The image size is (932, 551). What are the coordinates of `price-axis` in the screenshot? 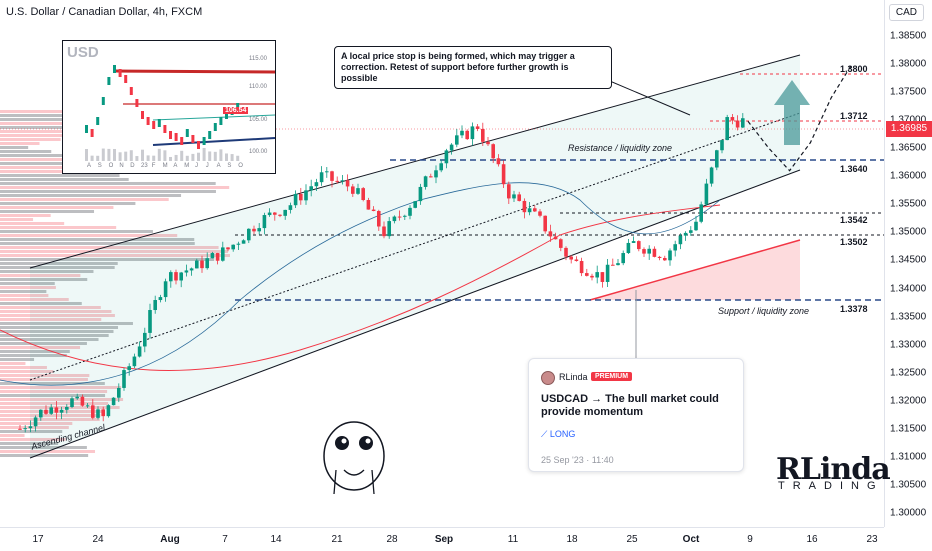 It's located at (908, 263).